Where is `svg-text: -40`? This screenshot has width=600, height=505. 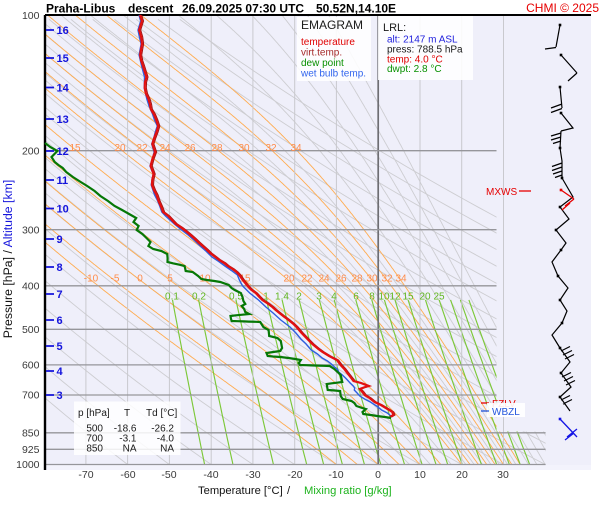 svg-text: -40 is located at coordinates (210, 475).